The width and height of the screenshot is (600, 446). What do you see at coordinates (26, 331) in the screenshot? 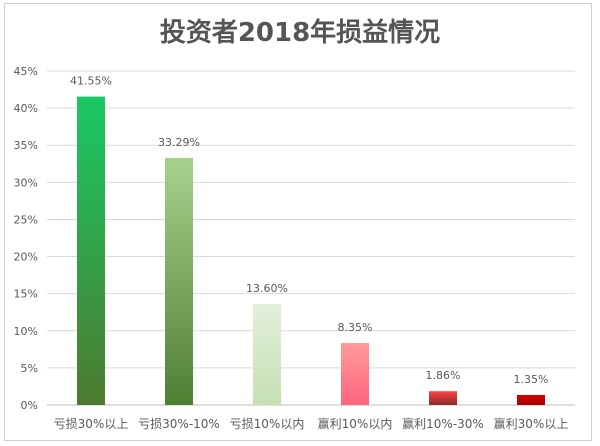
I see `y-tick-label: 10%` at bounding box center [26, 331].